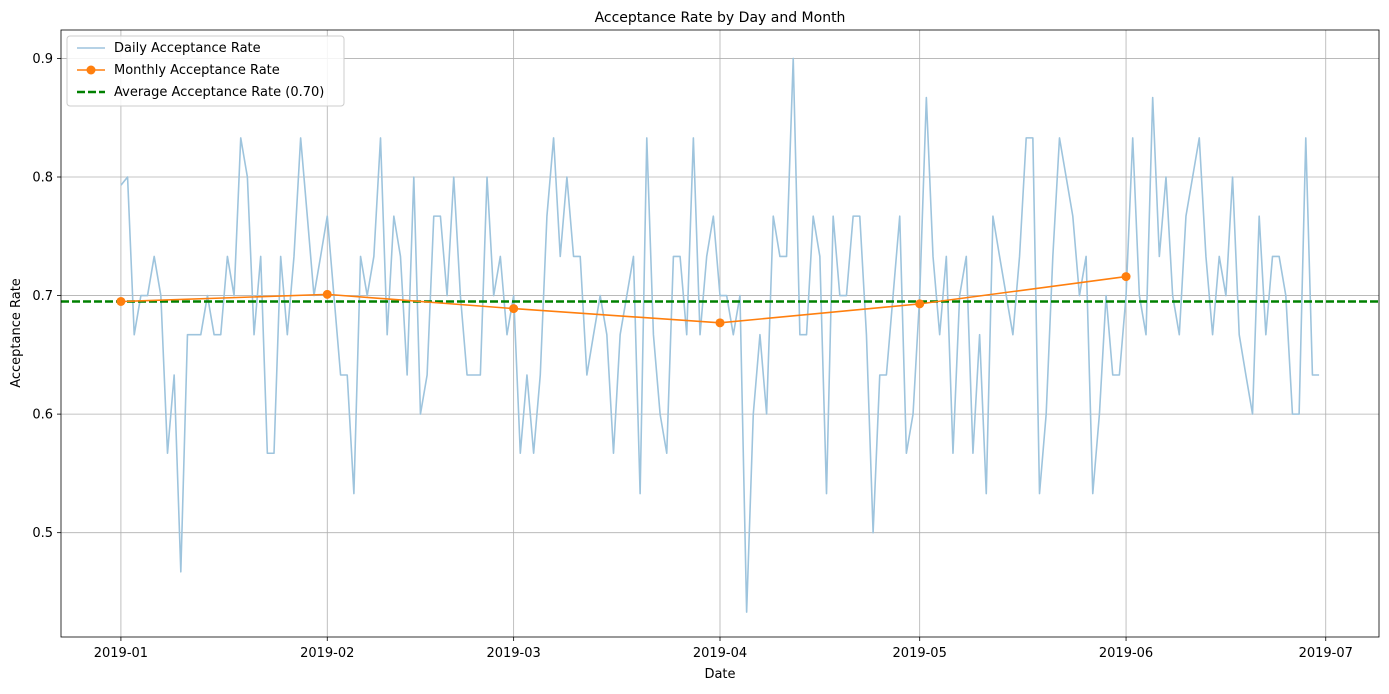 This screenshot has height=694, width=1389. What do you see at coordinates (720, 18) in the screenshot?
I see `chart-title: Acceptance Rate by Day and Month` at bounding box center [720, 18].